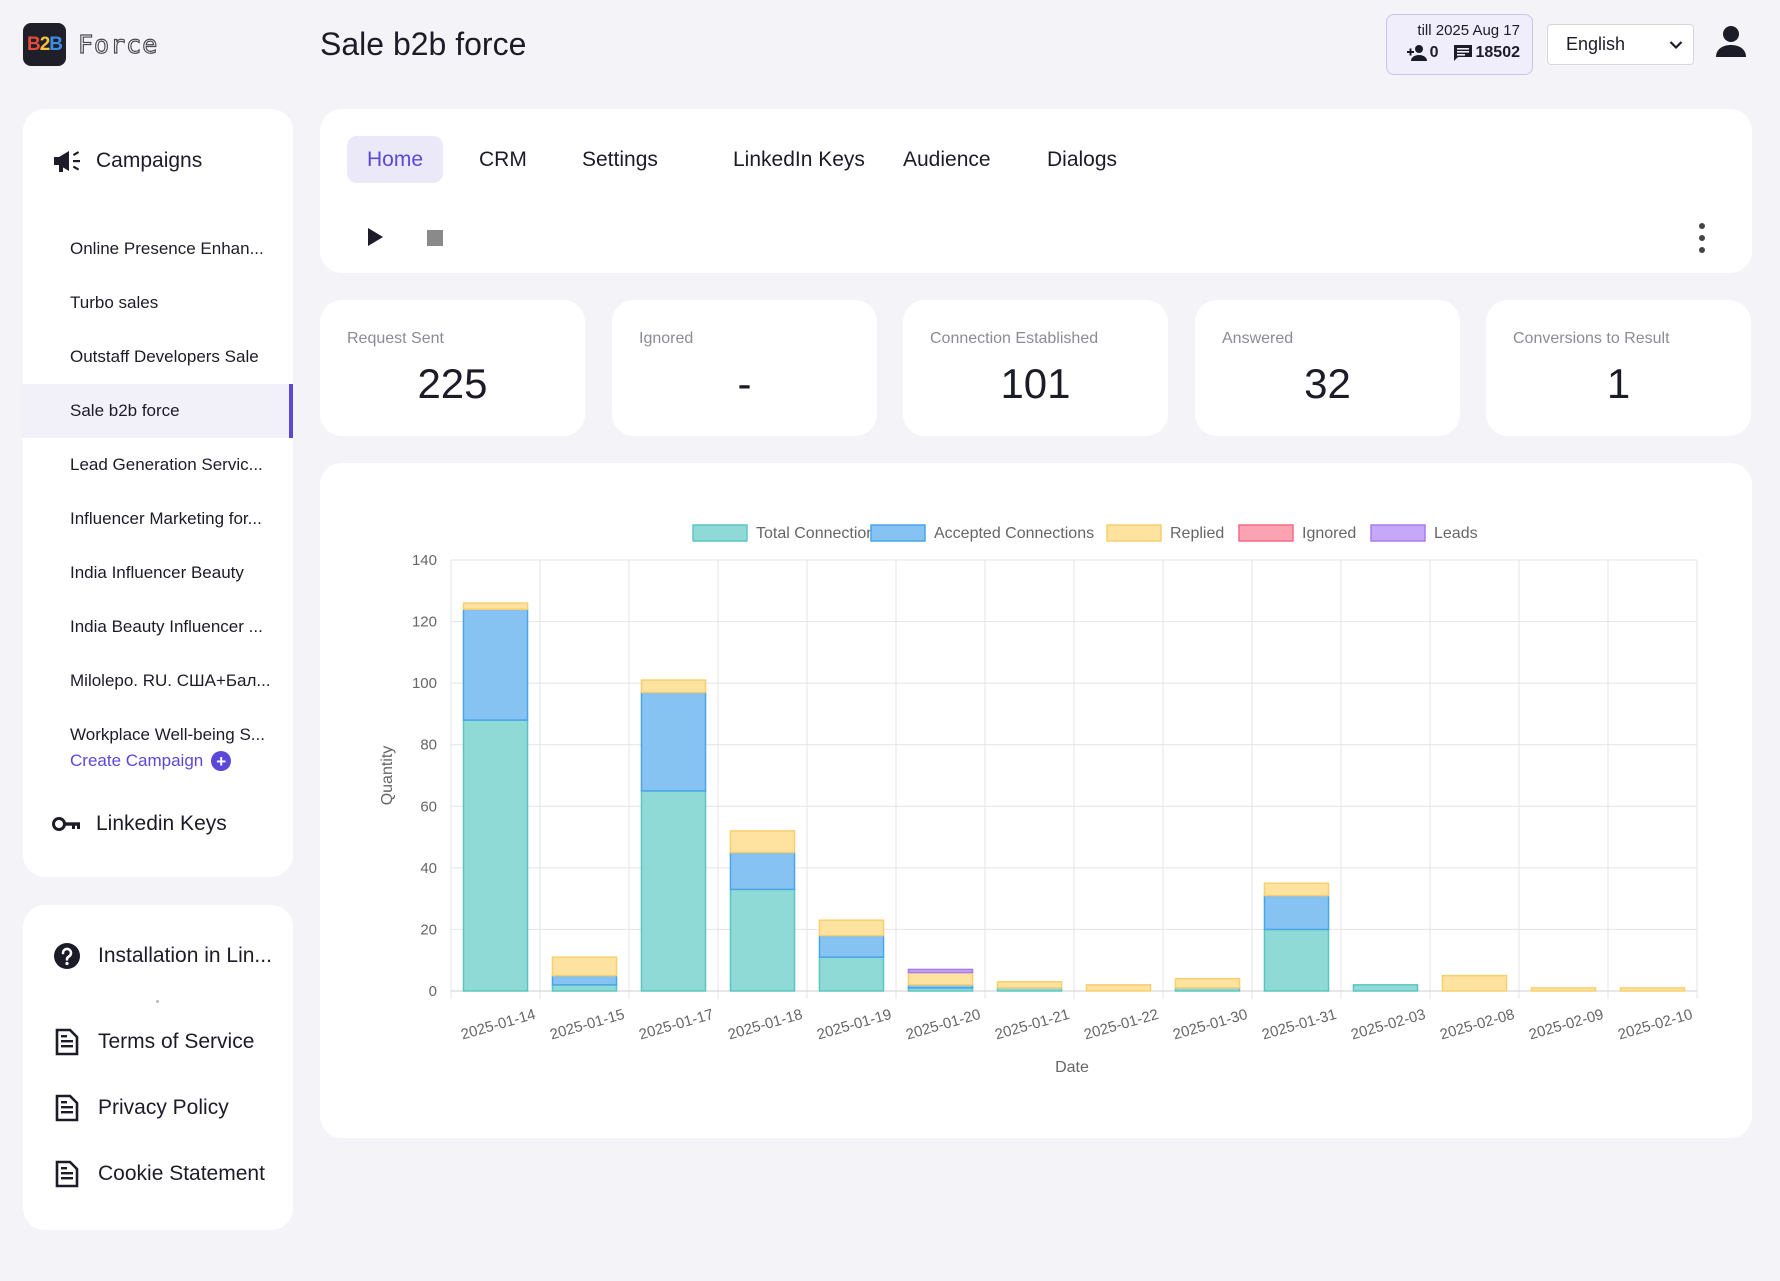 This screenshot has width=1780, height=1281. I want to click on sidebar-item-campaign-active: Sale b2b force, so click(158, 411).